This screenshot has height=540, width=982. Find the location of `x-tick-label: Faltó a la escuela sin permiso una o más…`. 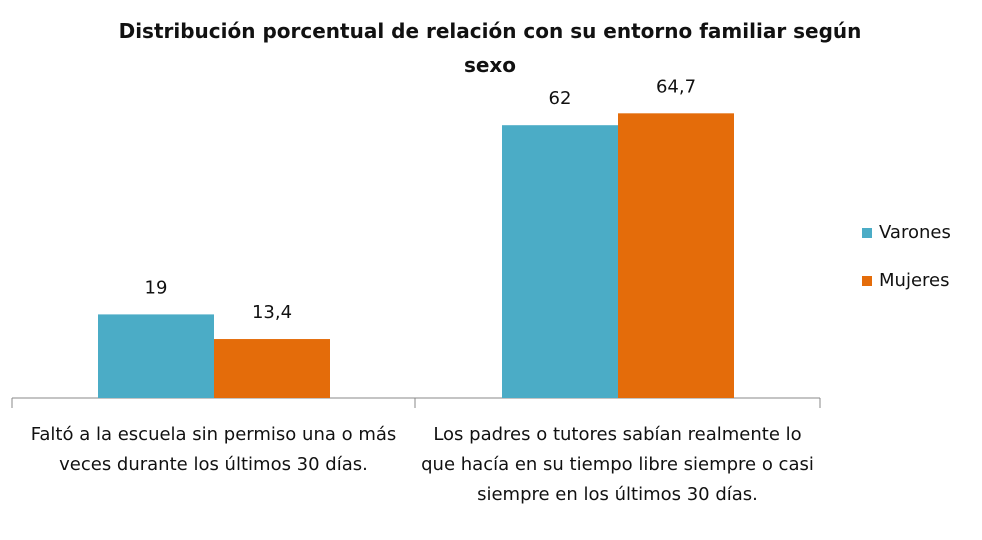

x-tick-label: Faltó a la escuela sin permiso una o más… is located at coordinates (213, 449).